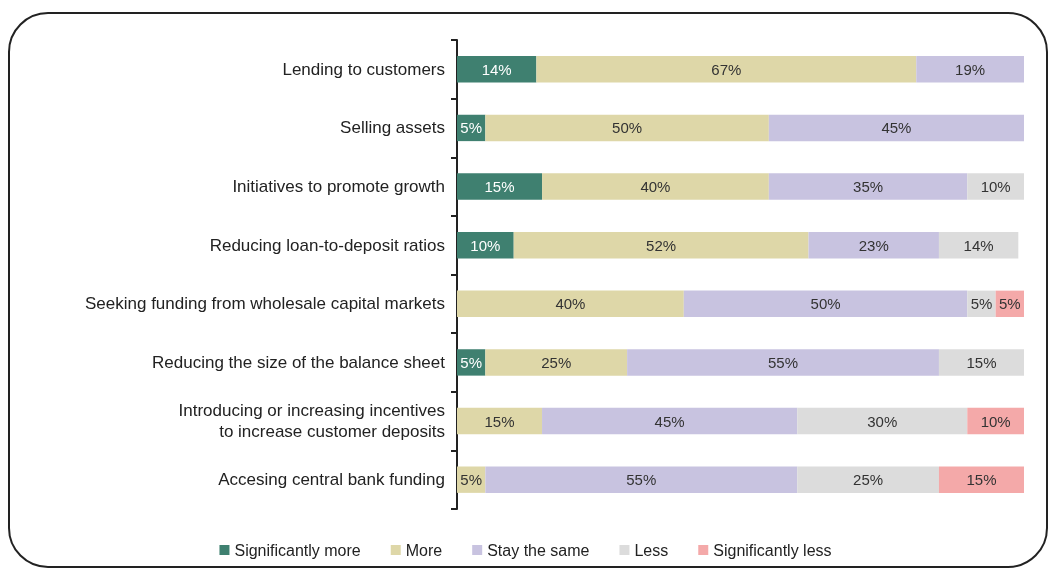  I want to click on y-tick-label: Lending to customers, so click(363, 69).